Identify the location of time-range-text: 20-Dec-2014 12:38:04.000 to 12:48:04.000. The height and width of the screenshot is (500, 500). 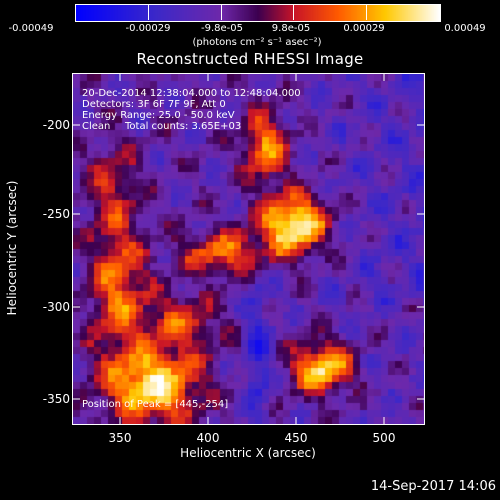
(191, 93).